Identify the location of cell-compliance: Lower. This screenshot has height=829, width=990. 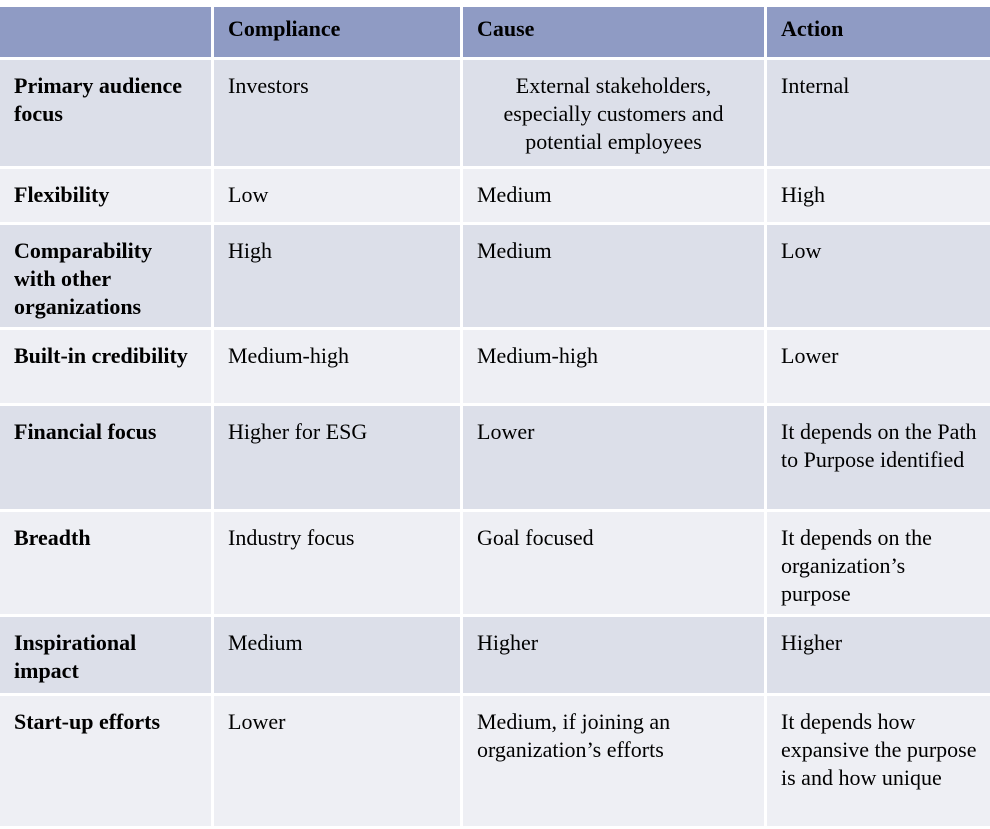
(337, 761).